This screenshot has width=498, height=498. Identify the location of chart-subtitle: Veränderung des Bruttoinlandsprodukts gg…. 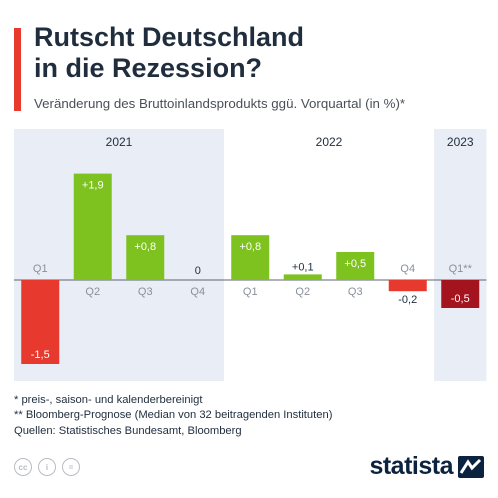
(220, 103).